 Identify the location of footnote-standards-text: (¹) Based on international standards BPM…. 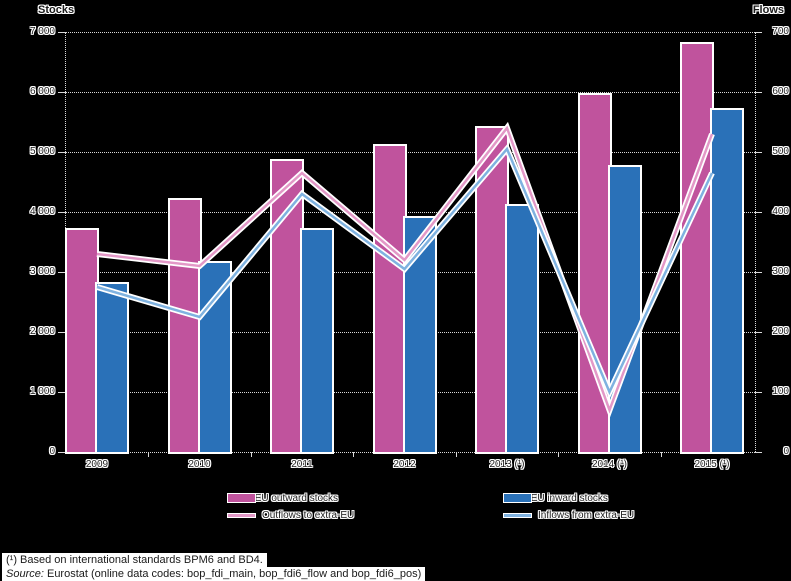
(134, 560).